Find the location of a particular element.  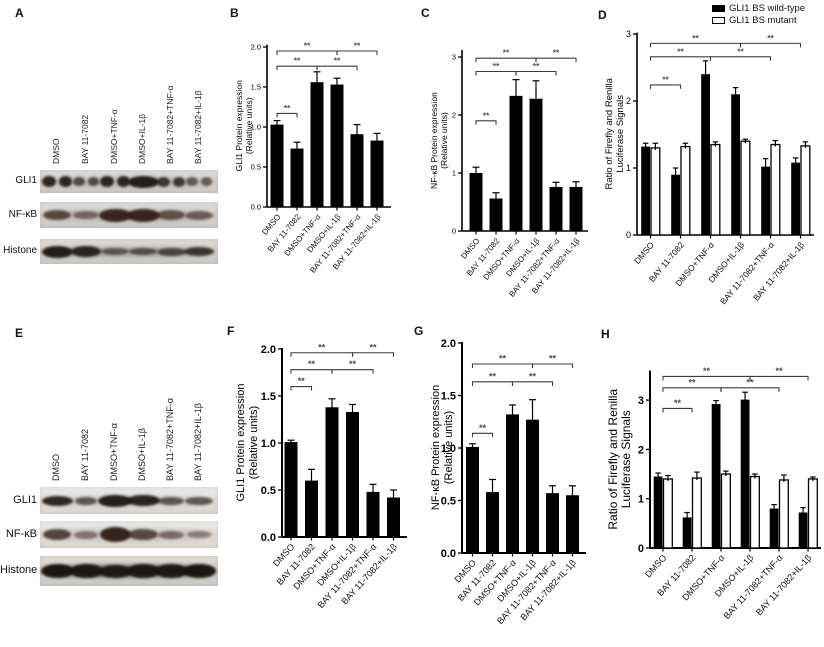

y-tick-label: 1.5 is located at coordinates (448, 396).